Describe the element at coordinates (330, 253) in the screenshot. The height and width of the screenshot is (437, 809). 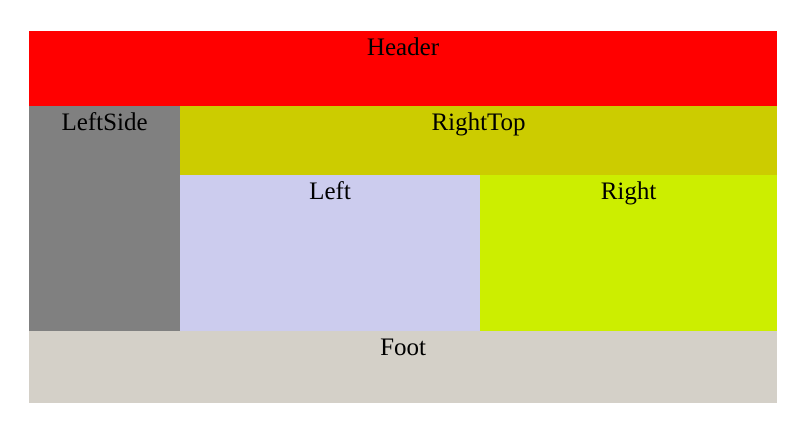
I see `left-block: Left` at that location.